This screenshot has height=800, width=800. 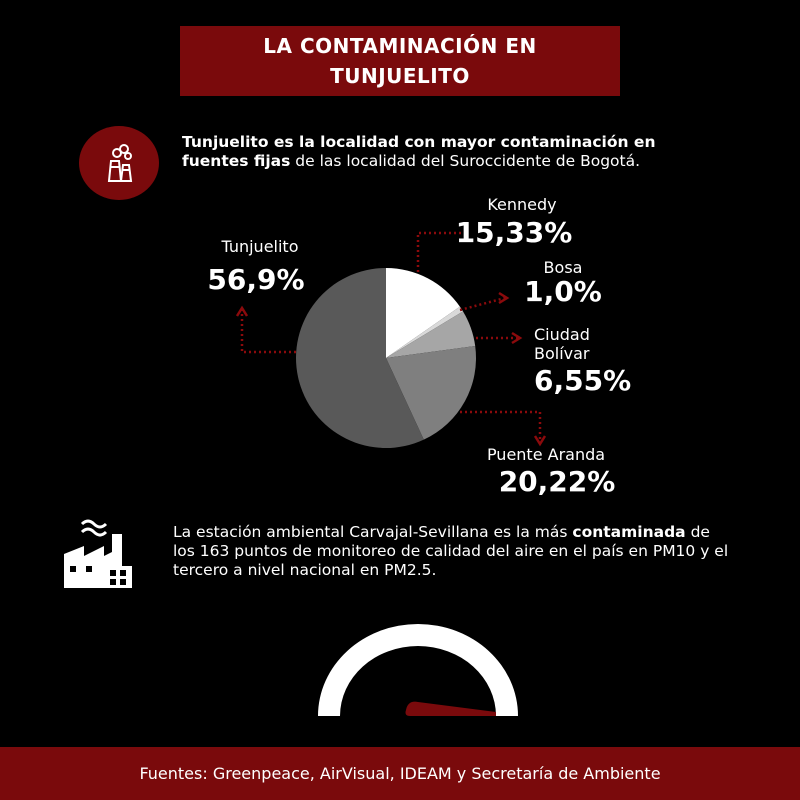 I want to click on slice-name-label: Bolívar, so click(x=562, y=353).